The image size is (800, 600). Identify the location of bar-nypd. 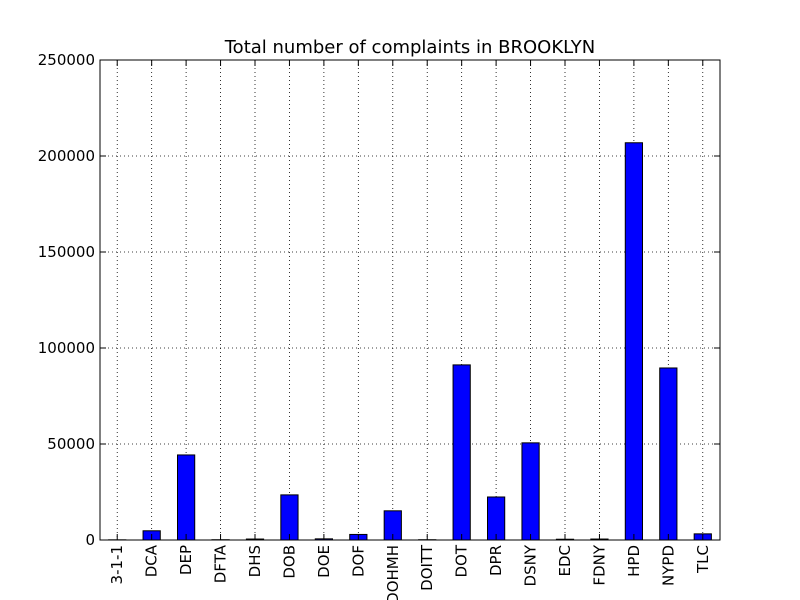
(668, 454).